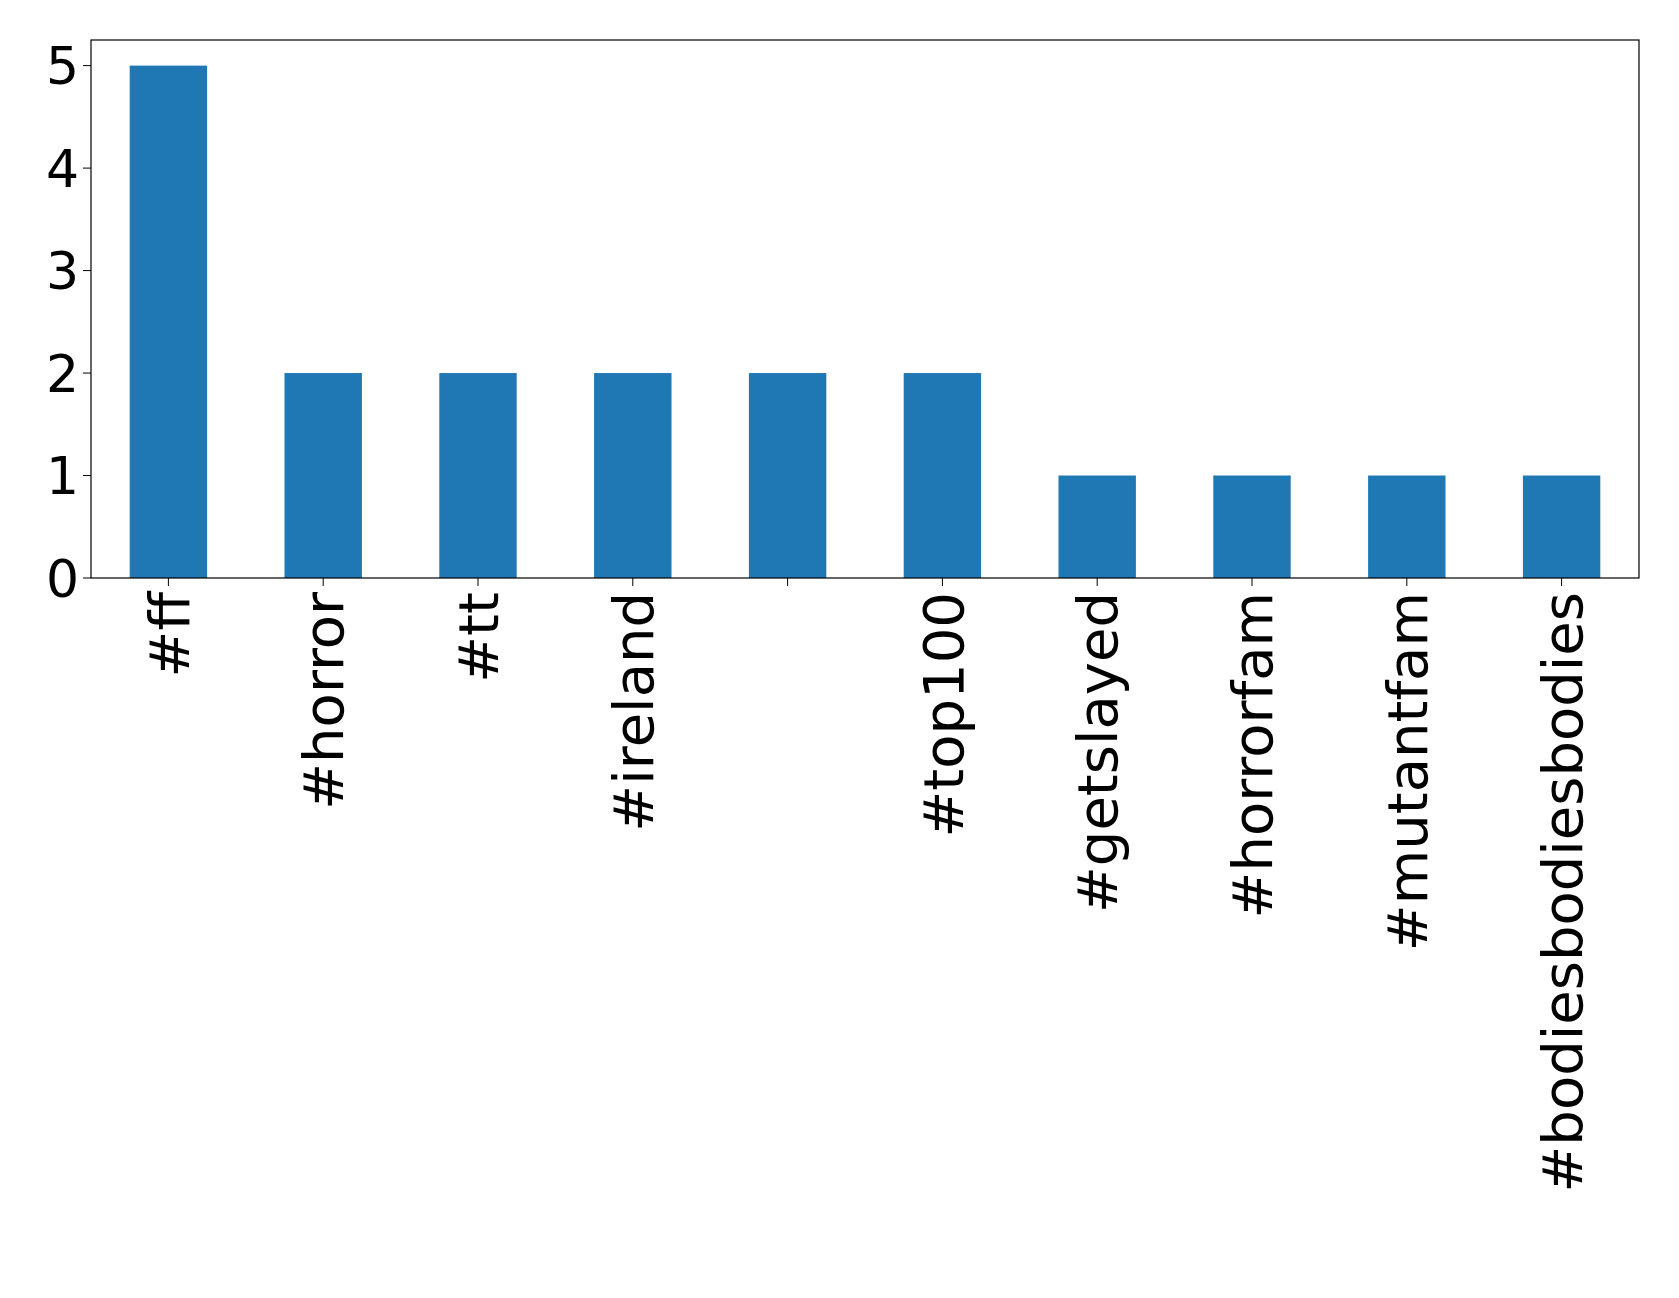 The width and height of the screenshot is (1679, 1298). Describe the element at coordinates (62, 66) in the screenshot. I see `y-tick-label: 5` at that location.